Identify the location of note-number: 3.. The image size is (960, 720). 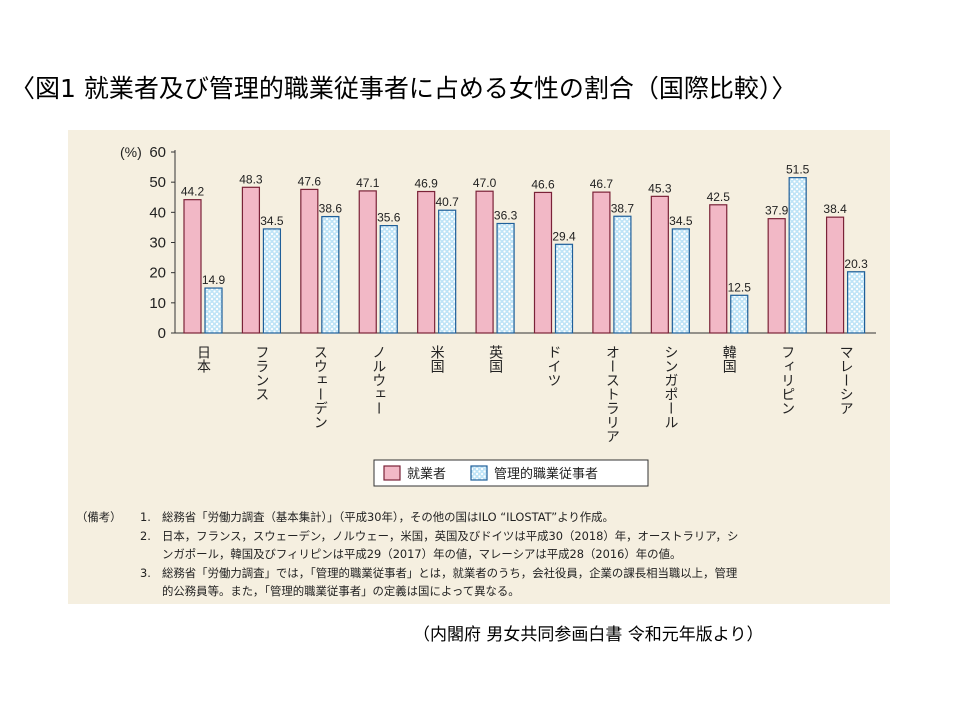
(145, 572).